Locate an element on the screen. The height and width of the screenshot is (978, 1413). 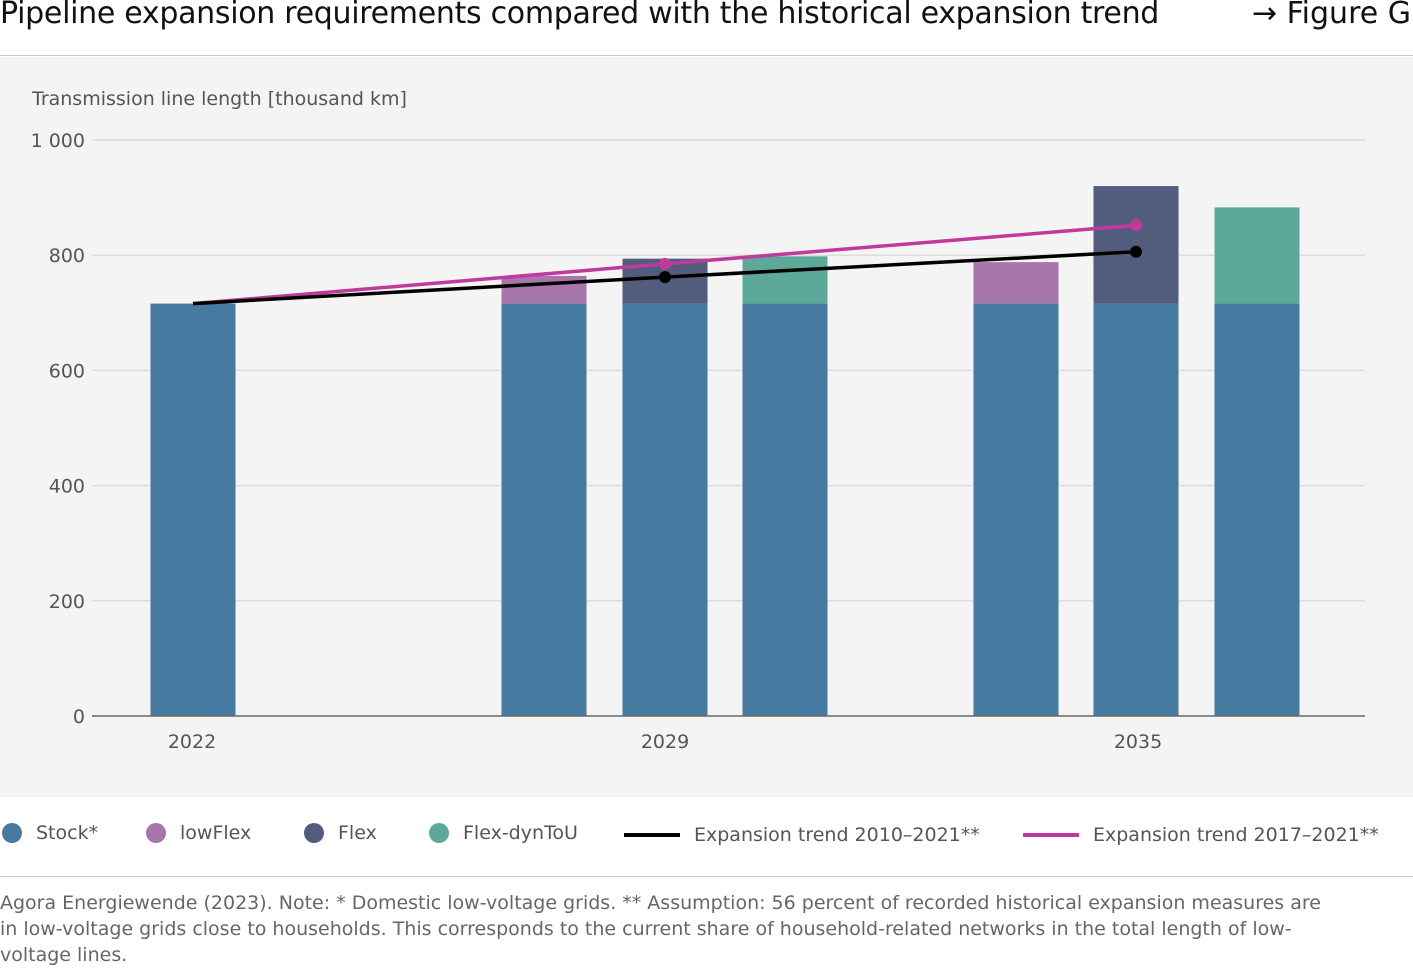
x-tick-label: 2022 is located at coordinates (192, 742).